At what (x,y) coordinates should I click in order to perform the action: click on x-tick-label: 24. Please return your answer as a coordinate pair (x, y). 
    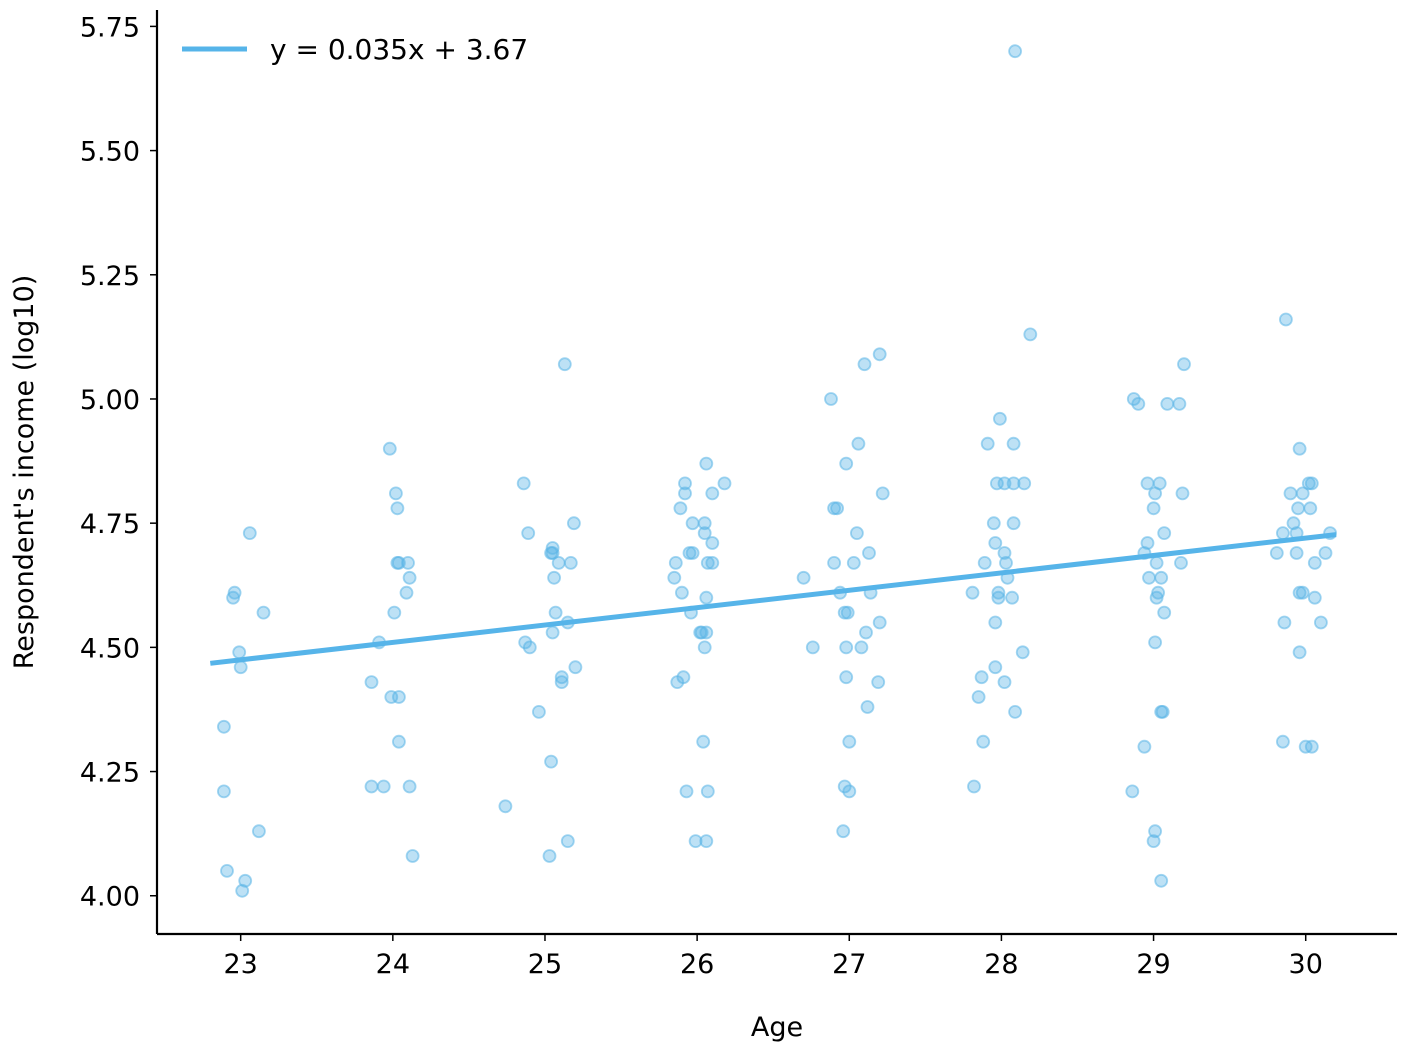
    Looking at the image, I should click on (393, 964).